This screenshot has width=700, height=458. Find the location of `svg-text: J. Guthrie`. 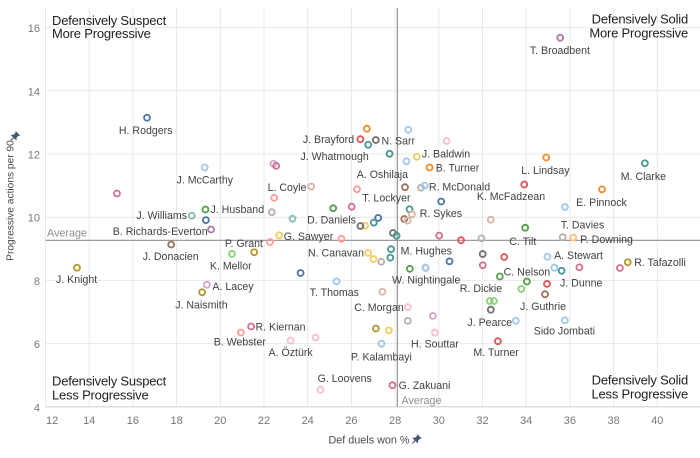

svg-text: J. Guthrie is located at coordinates (543, 307).